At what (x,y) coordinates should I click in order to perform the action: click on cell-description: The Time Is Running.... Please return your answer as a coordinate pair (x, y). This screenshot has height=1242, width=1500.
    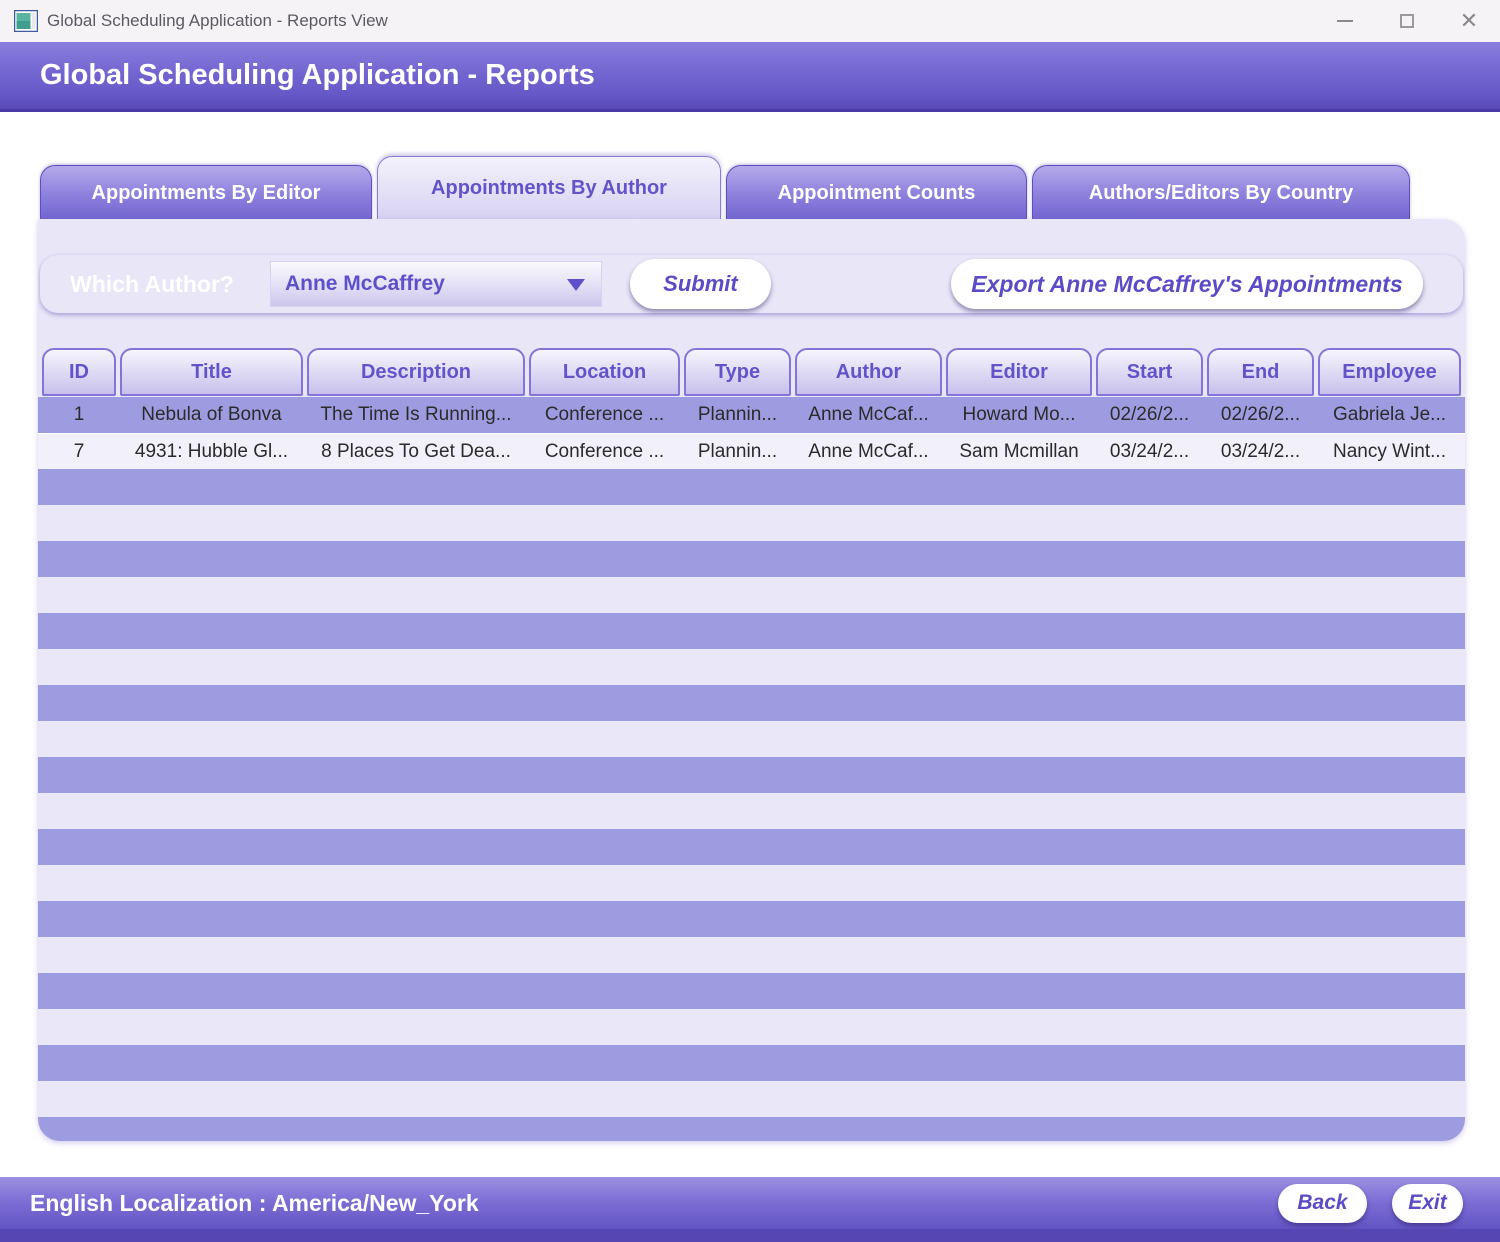
    Looking at the image, I should click on (416, 414).